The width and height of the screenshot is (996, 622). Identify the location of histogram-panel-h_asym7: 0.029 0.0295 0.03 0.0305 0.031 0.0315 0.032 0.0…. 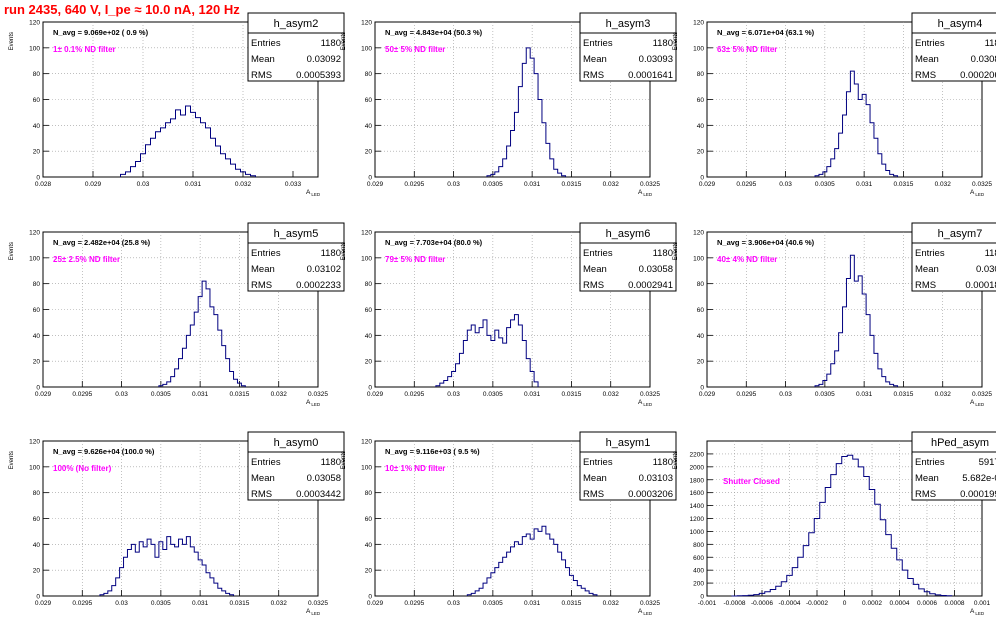
(834, 314).